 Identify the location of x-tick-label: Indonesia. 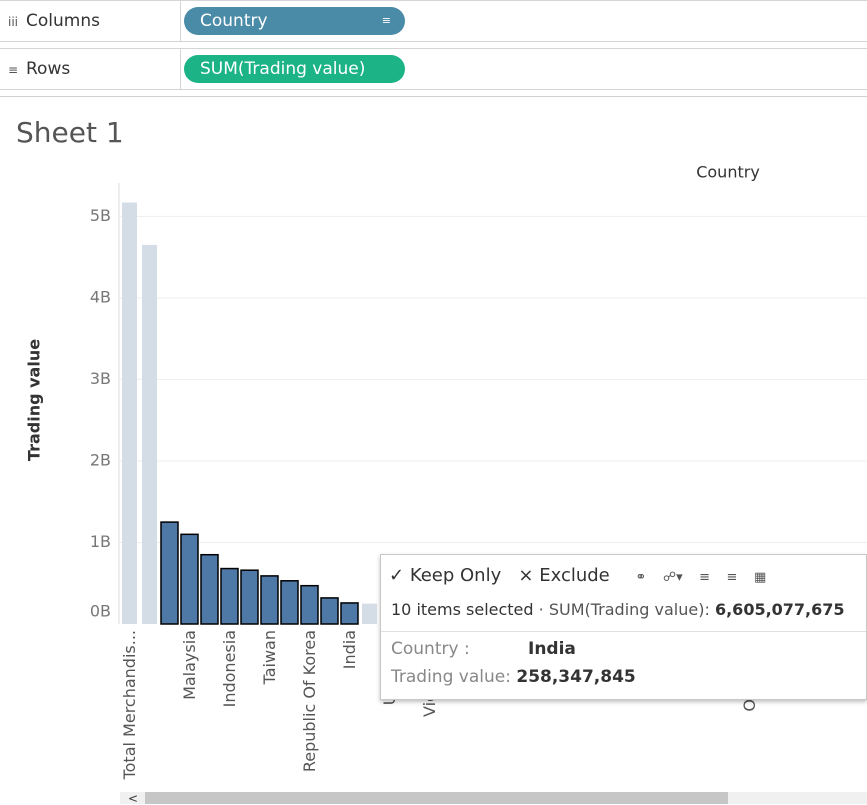
(229, 668).